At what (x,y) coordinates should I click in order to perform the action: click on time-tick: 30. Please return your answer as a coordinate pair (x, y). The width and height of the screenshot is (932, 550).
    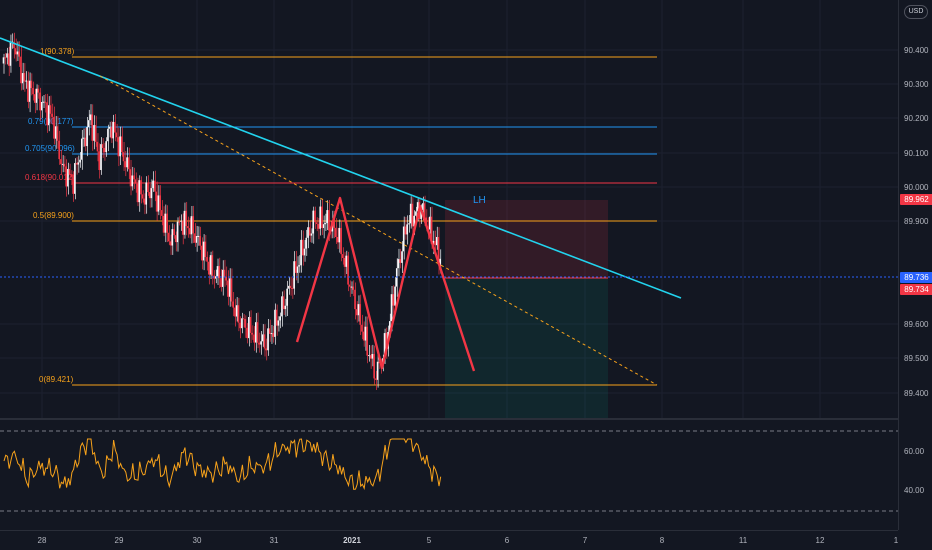
    Looking at the image, I should click on (197, 540).